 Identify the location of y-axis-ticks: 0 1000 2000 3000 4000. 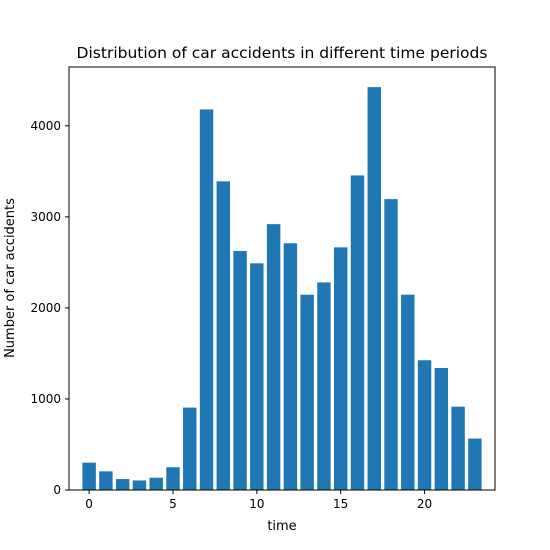
(49, 308).